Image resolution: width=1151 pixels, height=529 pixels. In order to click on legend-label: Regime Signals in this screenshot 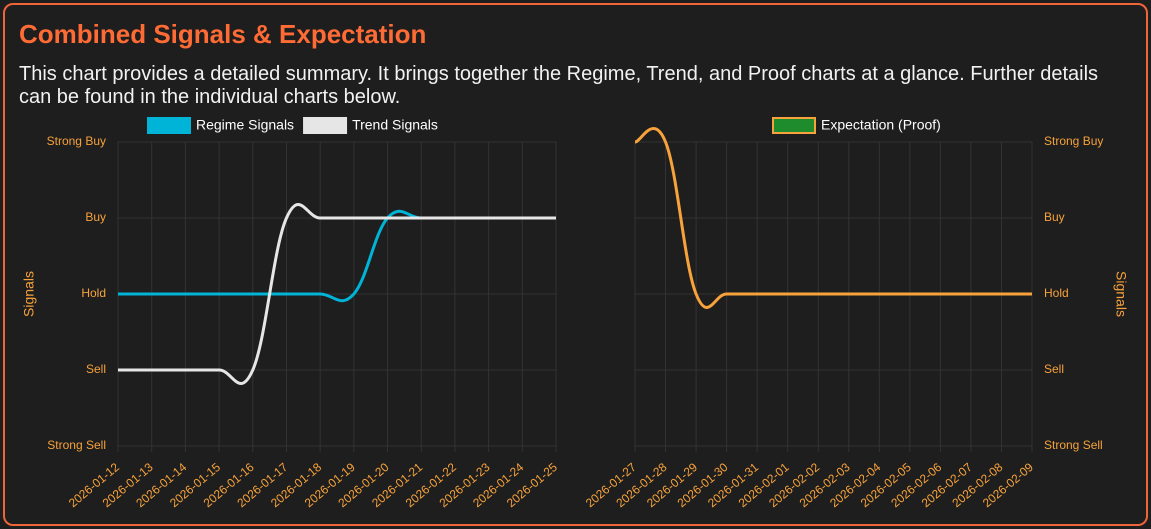, I will do `click(245, 125)`.